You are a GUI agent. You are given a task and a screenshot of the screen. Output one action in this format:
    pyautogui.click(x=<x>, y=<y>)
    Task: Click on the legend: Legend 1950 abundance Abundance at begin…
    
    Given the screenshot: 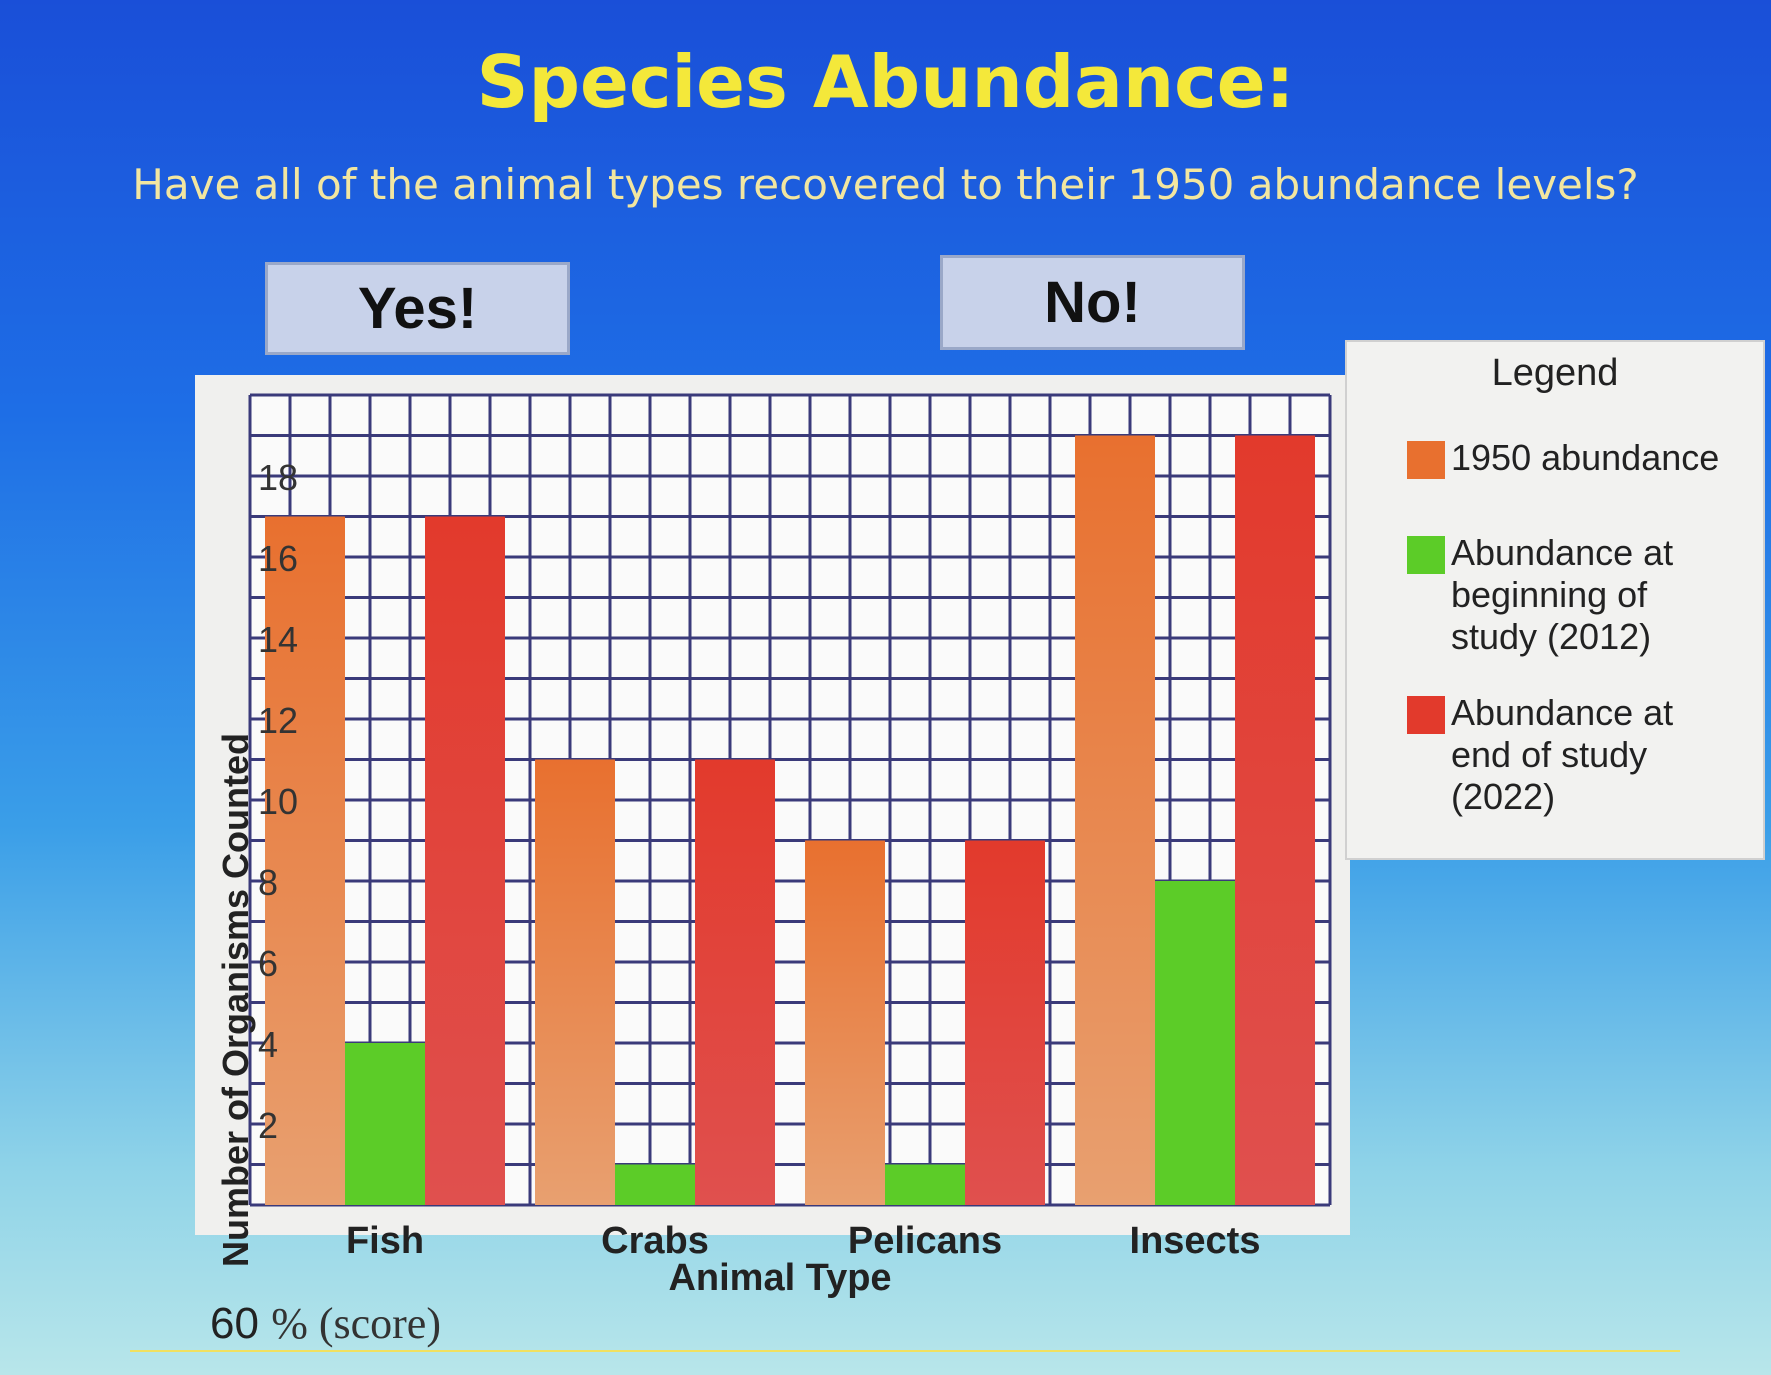 What is the action you would take?
    pyautogui.click(x=1555, y=600)
    